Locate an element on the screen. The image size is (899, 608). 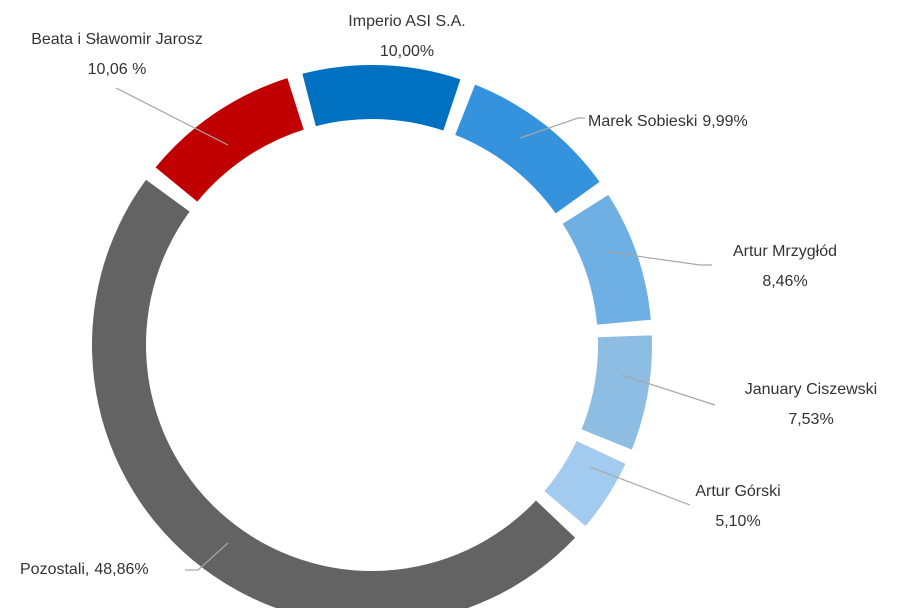
slice-value: 7,53% is located at coordinates (810, 419).